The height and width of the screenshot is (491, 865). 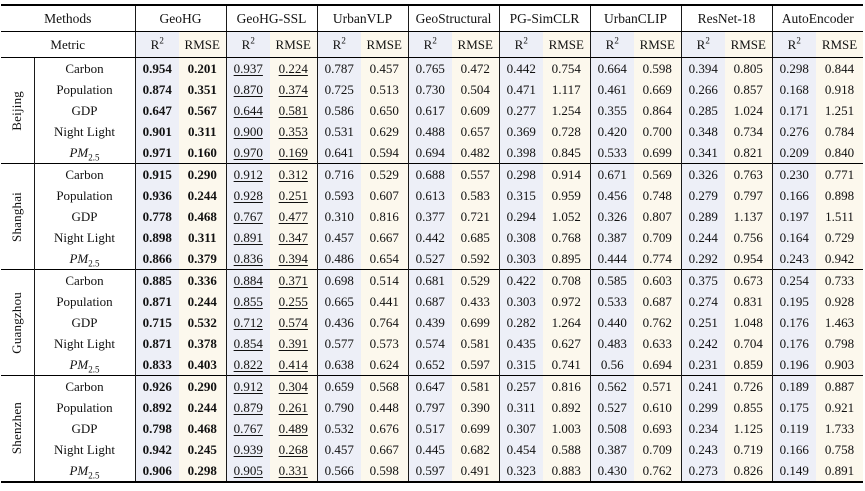 What do you see at coordinates (156, 386) in the screenshot?
I see `value-cell-geohg-r2: 0.926` at bounding box center [156, 386].